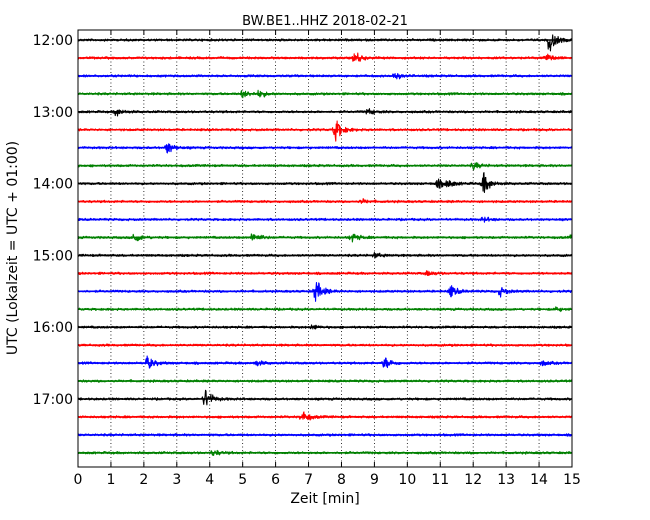 This screenshot has width=650, height=520. What do you see at coordinates (506, 480) in the screenshot?
I see `x-tick-label: 13` at bounding box center [506, 480].